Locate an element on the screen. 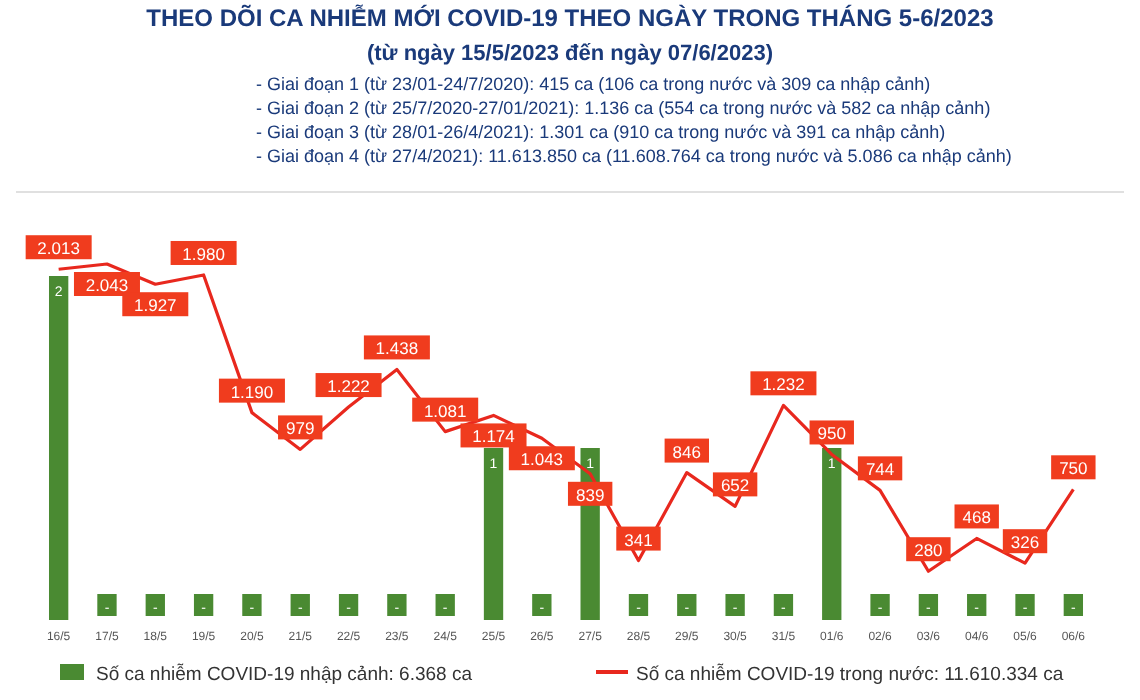 The height and width of the screenshot is (700, 1140). data-label: 950 is located at coordinates (832, 433).